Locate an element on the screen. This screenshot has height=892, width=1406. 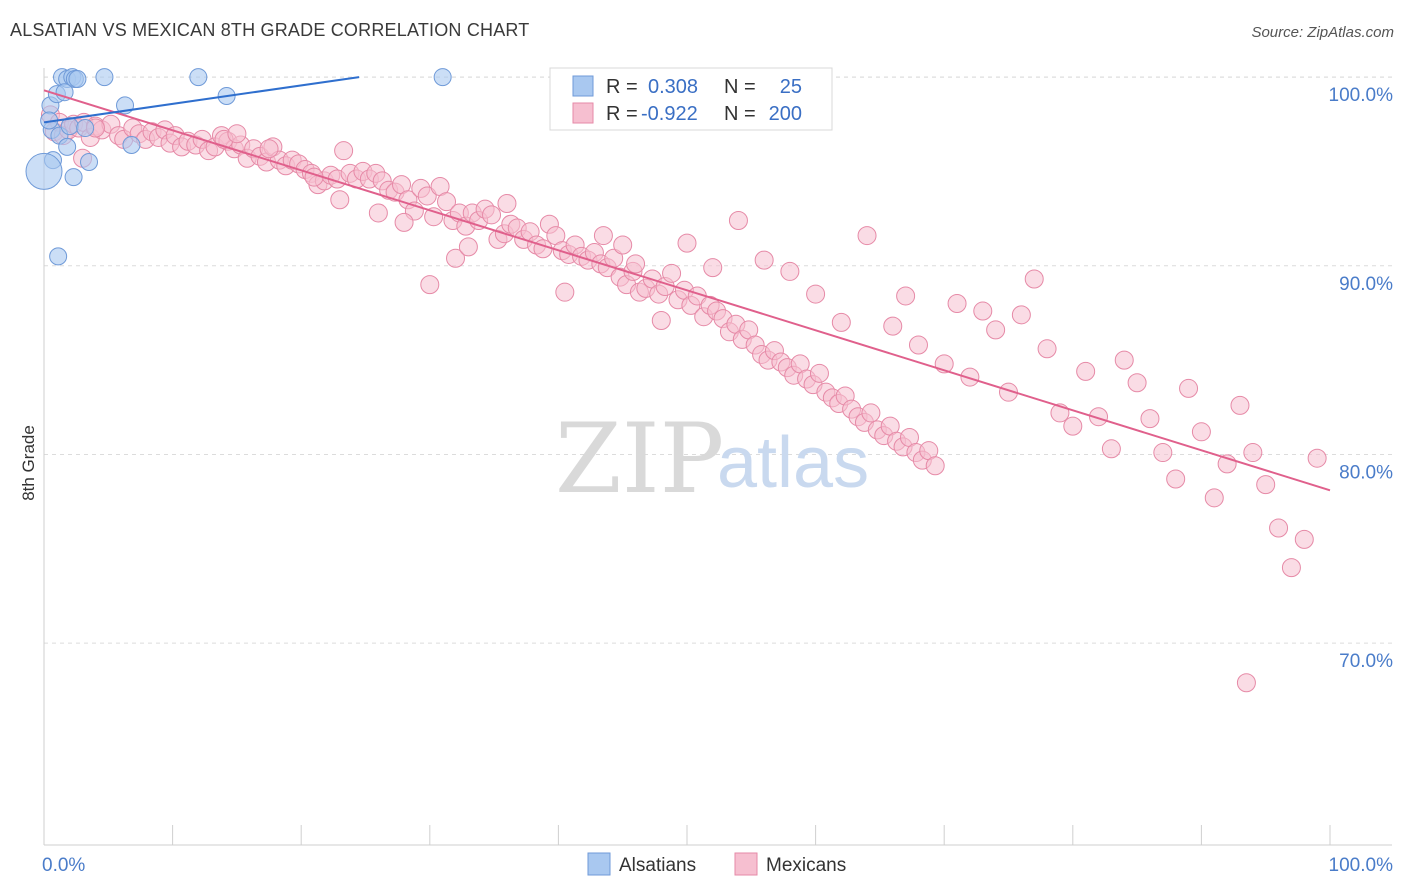
legend-r-value-1: -0.922 is located at coordinates (669, 114).